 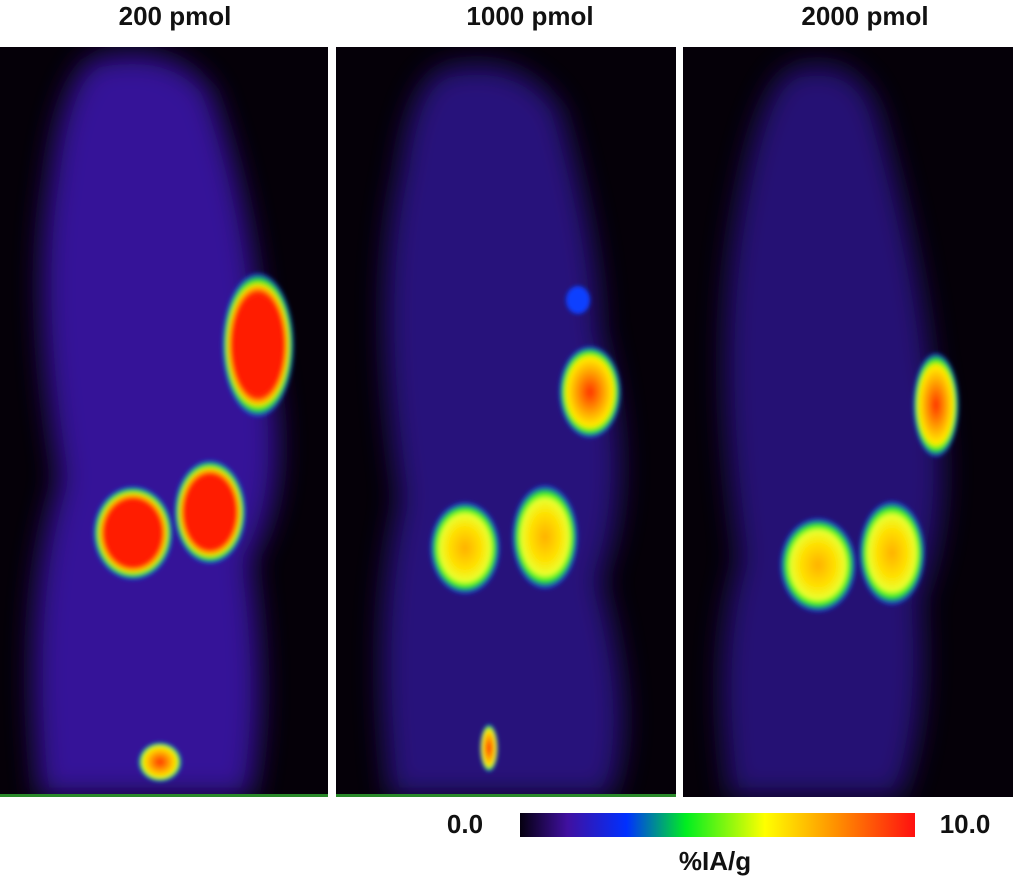 What do you see at coordinates (965, 824) in the screenshot?
I see `colorbar-max: 10.0` at bounding box center [965, 824].